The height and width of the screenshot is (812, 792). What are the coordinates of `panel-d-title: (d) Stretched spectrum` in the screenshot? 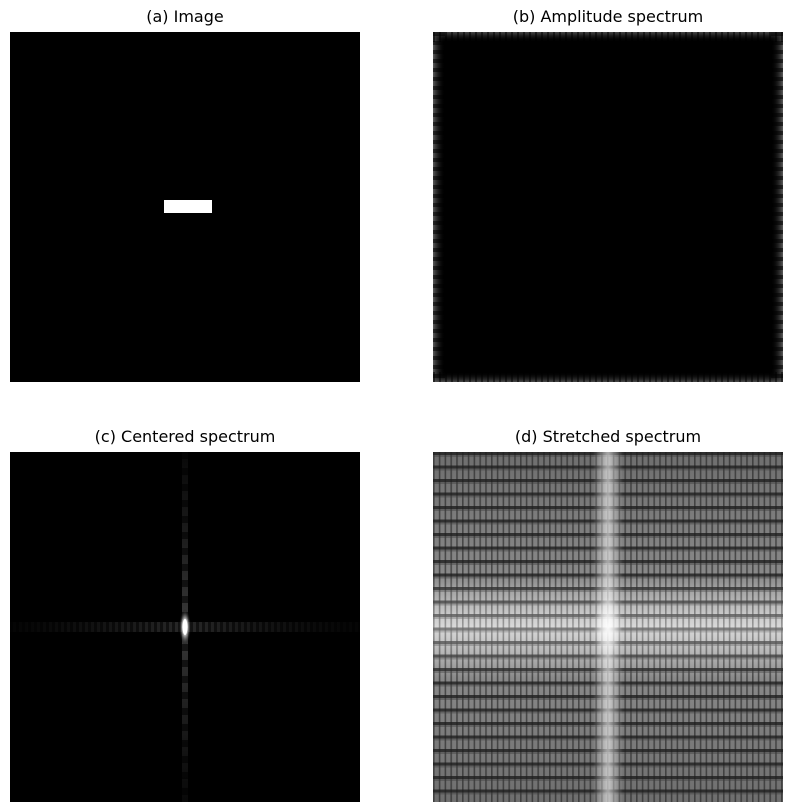 It's located at (608, 436).